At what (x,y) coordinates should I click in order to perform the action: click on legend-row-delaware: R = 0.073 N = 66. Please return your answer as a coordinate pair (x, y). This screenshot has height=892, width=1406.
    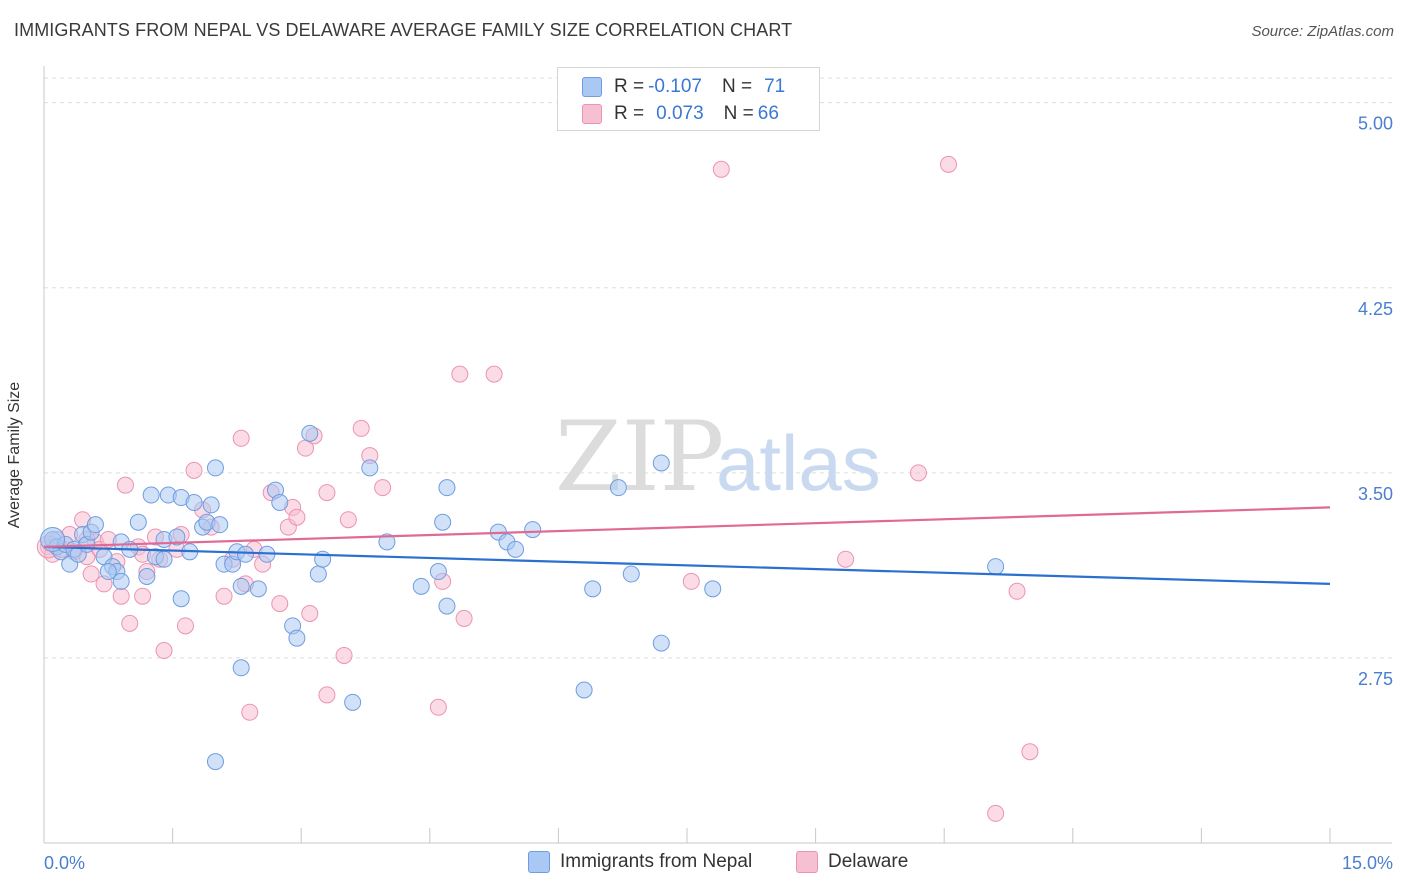
    Looking at the image, I should click on (680, 114).